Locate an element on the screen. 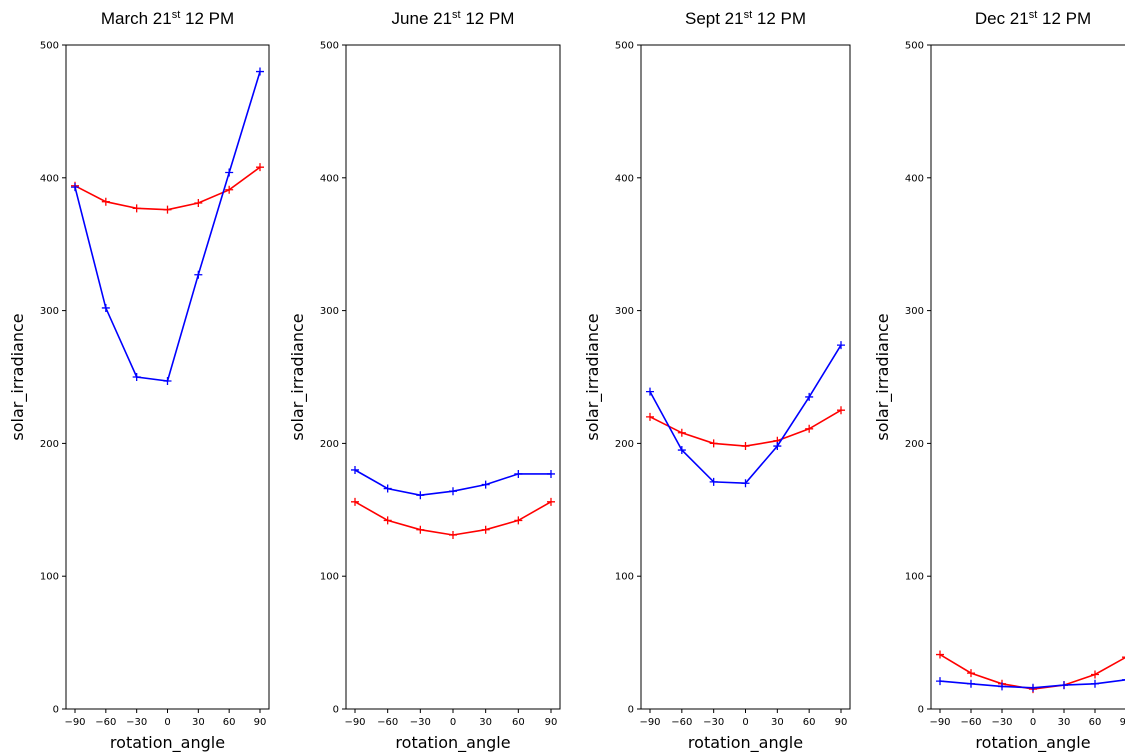  chart-title: Dec 21st 12 PM is located at coordinates (1033, 18).